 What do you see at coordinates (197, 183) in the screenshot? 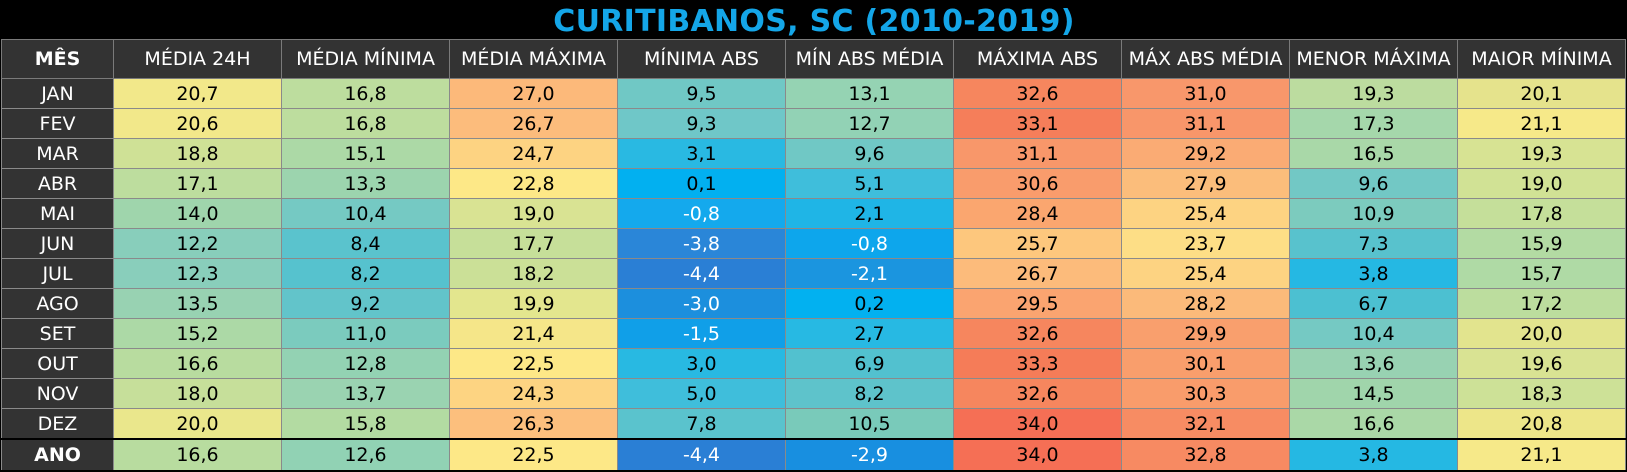
I see `value-cell: 17,1` at bounding box center [197, 183].